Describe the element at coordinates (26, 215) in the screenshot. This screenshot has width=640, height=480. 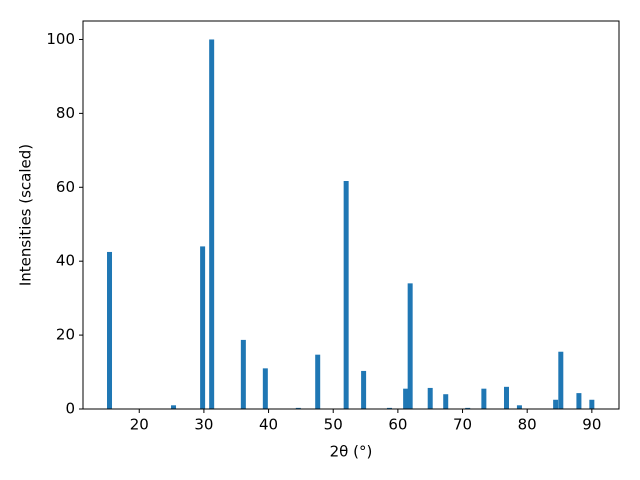
I see `y-axis-label: Intensities (scaled)` at that location.